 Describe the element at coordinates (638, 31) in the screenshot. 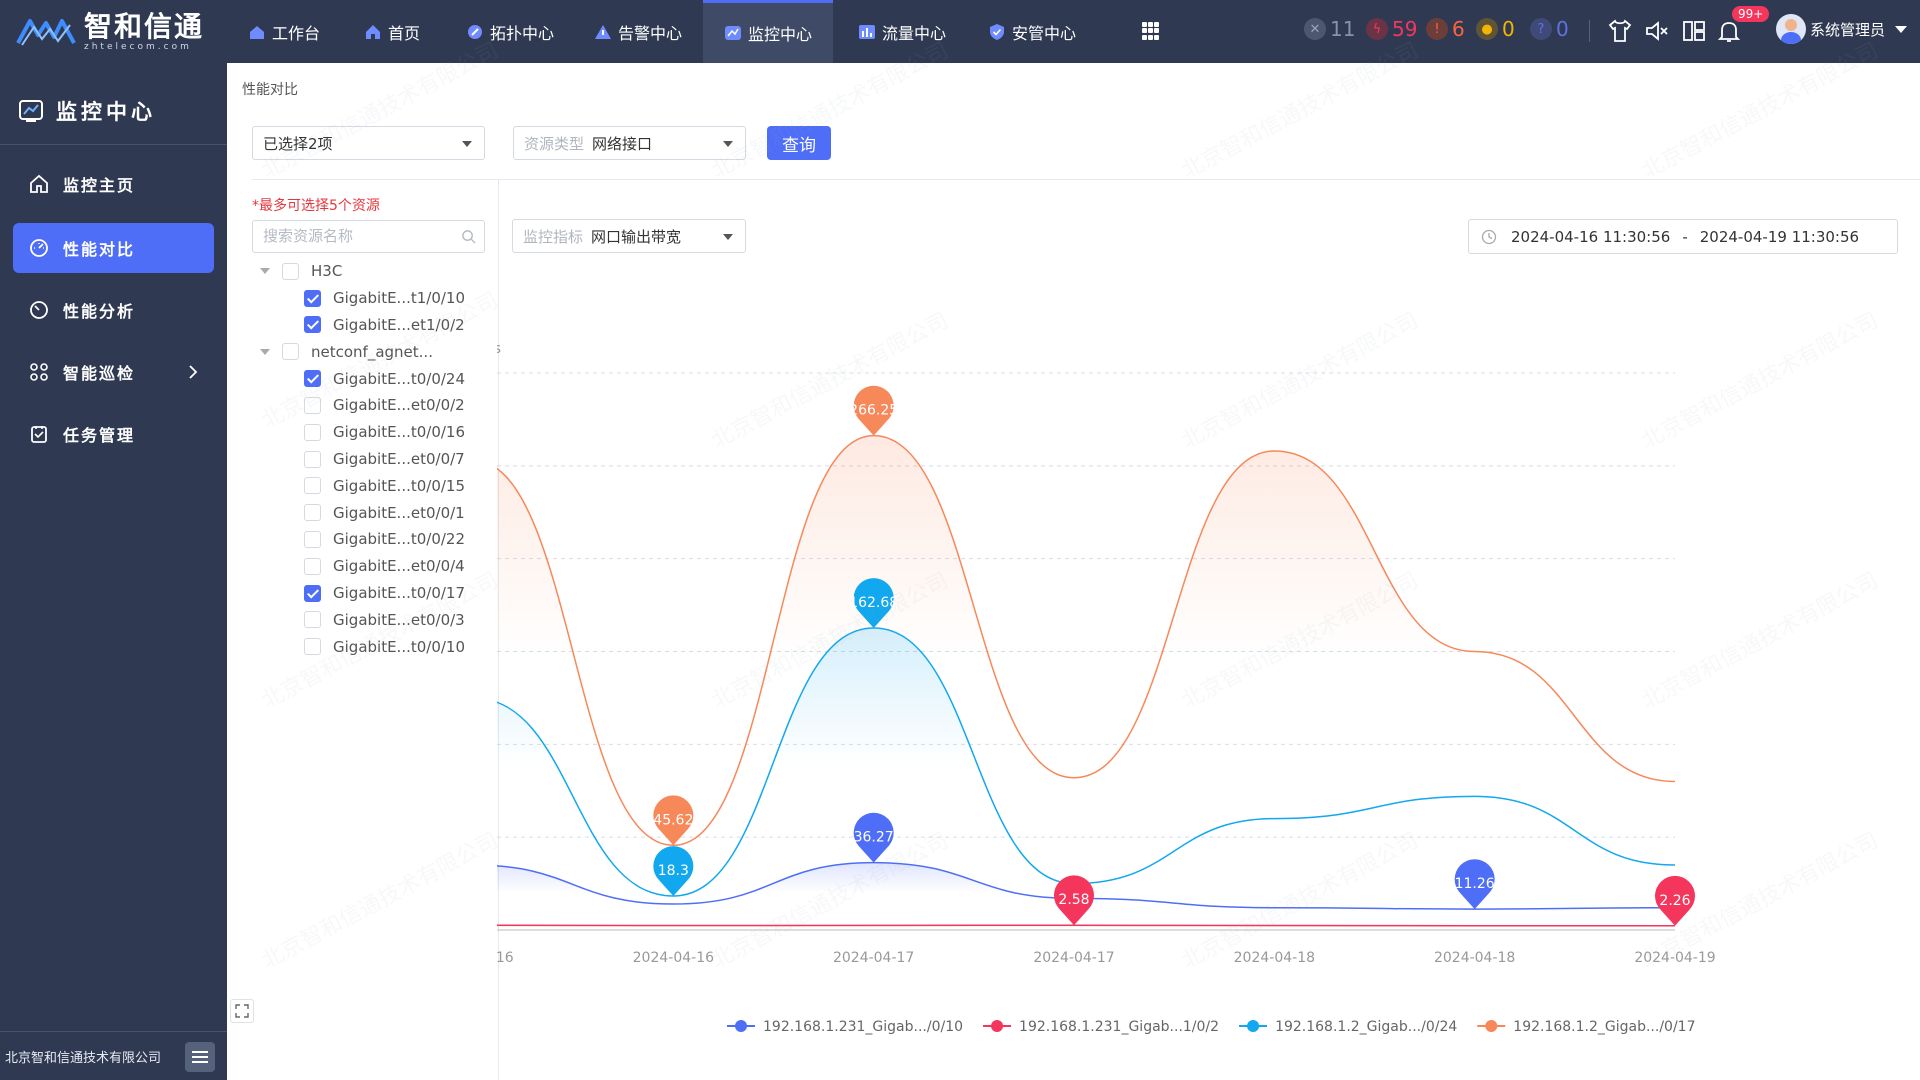

I see `nav-alarm: 告警中心` at that location.